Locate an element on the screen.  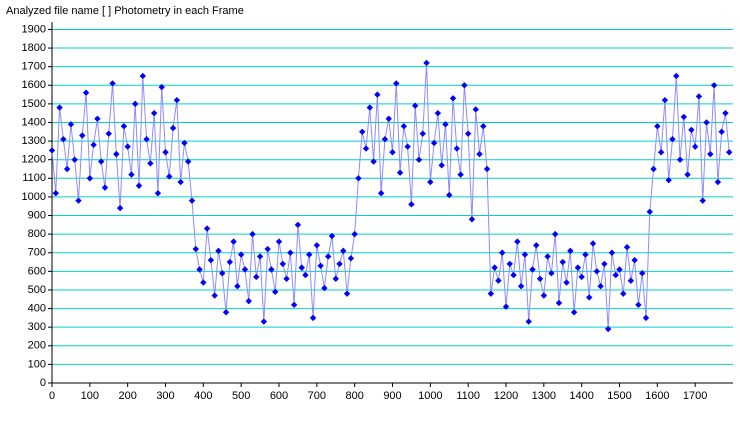
x-tick-label: 0 is located at coordinates (52, 396).